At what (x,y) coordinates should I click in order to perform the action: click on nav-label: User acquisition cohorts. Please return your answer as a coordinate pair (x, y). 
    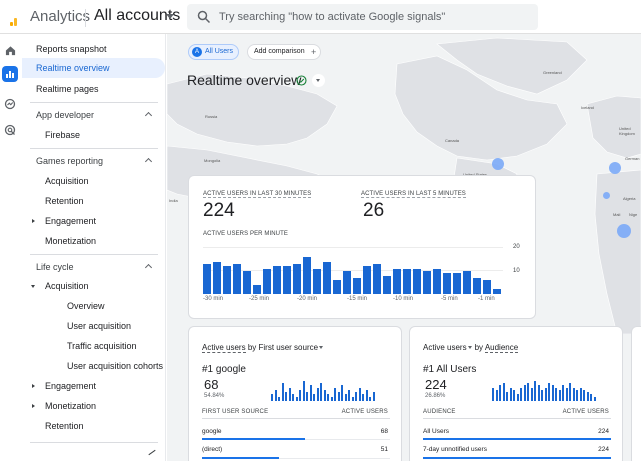
    Looking at the image, I should click on (115, 366).